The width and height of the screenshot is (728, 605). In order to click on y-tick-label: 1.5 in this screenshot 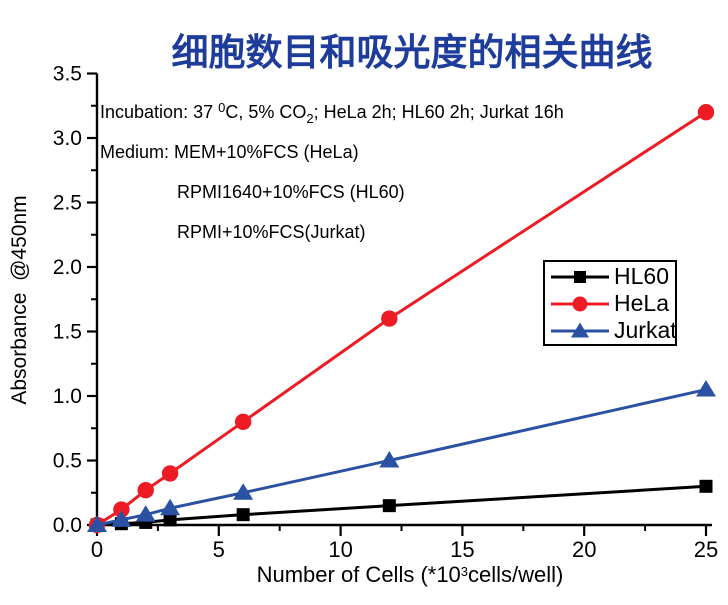, I will do `click(67, 332)`.